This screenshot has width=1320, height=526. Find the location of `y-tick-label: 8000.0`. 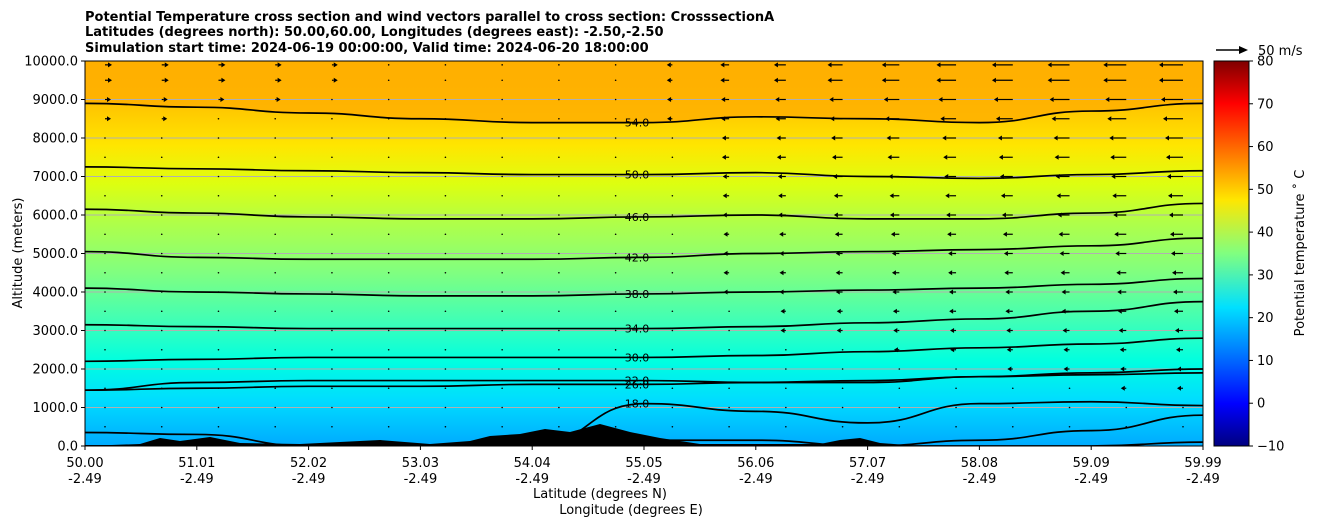

y-tick-label: 8000.0 is located at coordinates (56, 139).